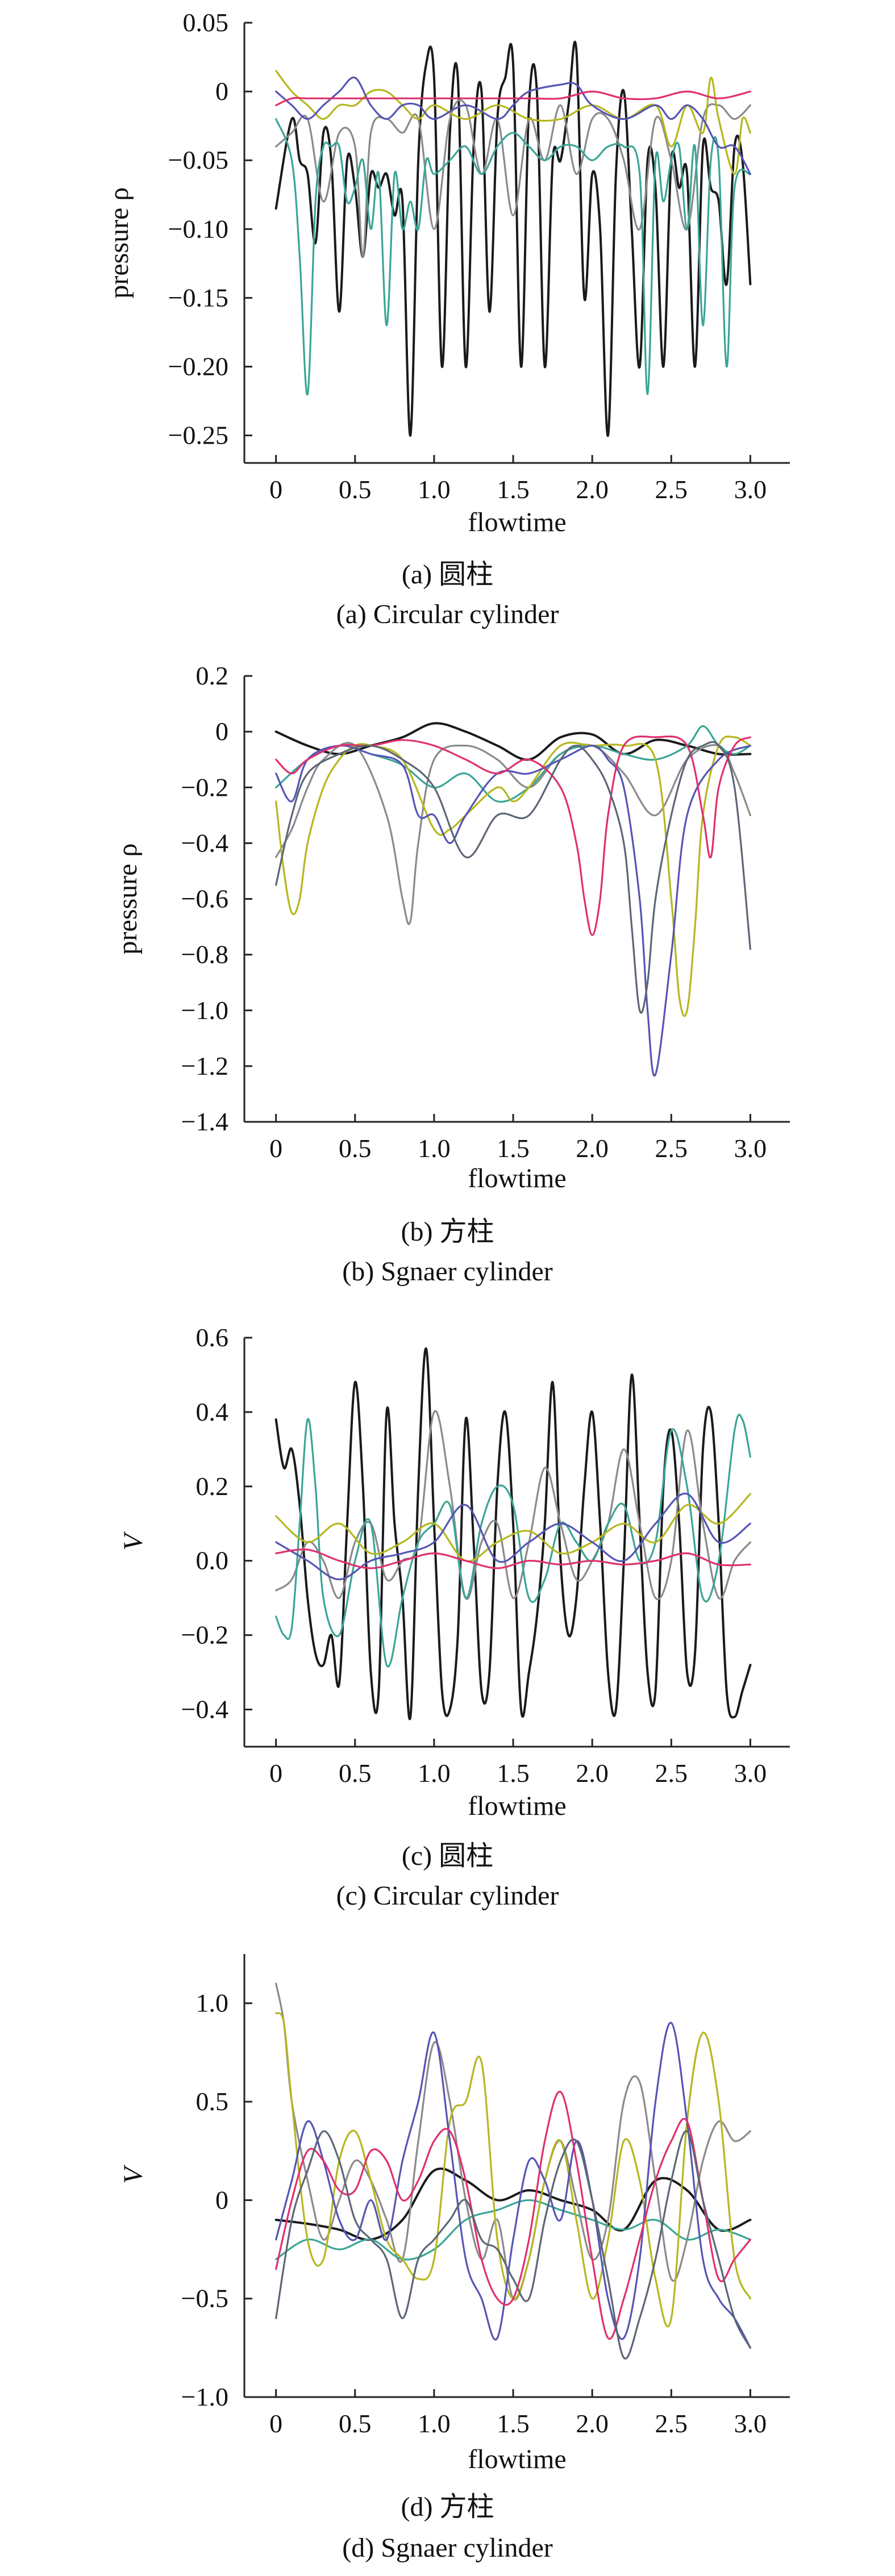 The width and height of the screenshot is (895, 2576). What do you see at coordinates (198, 366) in the screenshot?
I see `y-tick-label: −0.20` at bounding box center [198, 366].